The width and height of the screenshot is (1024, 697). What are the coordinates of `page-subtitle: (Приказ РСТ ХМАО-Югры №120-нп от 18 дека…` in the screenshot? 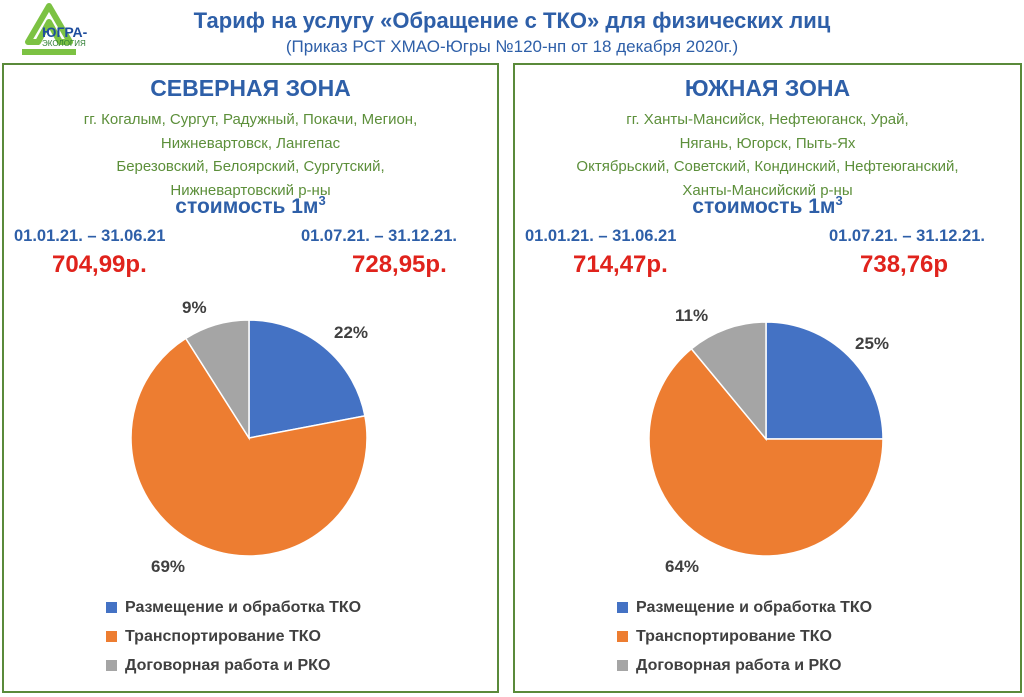 It's located at (512, 46).